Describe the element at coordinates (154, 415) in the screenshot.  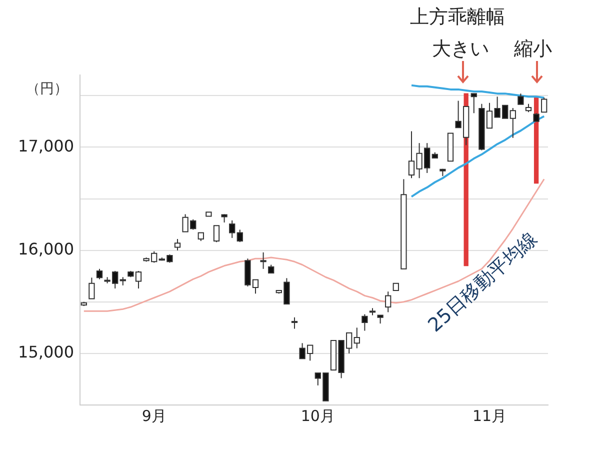
I see `x-tick-label: 9月` at that location.